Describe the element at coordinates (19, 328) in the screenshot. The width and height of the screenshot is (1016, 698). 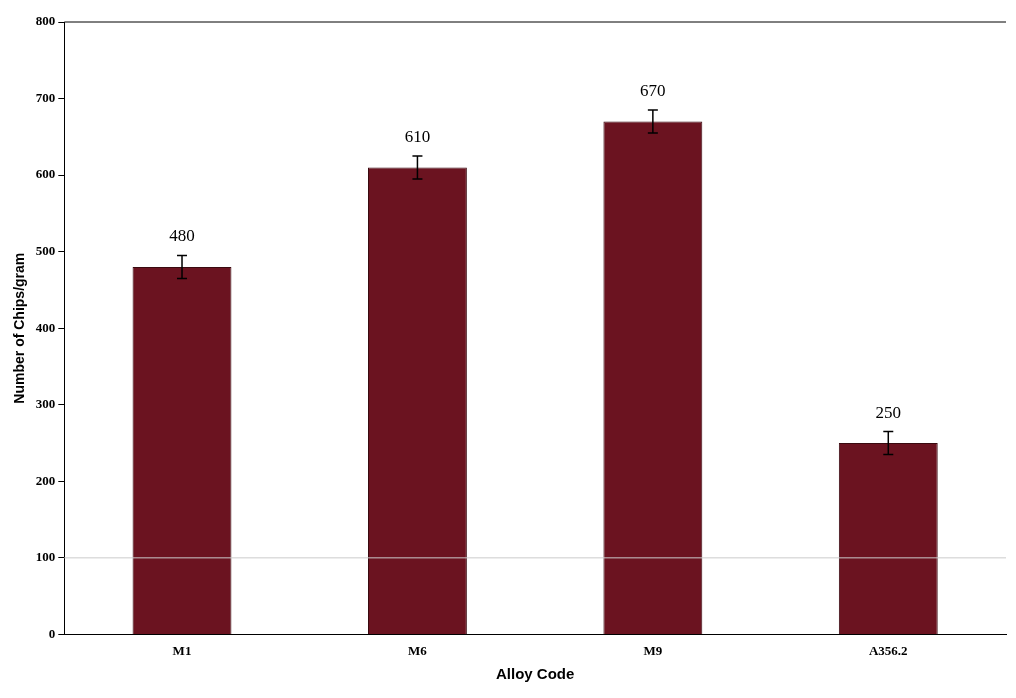
I see `y-axis-title: Number of Chips/gram` at that location.